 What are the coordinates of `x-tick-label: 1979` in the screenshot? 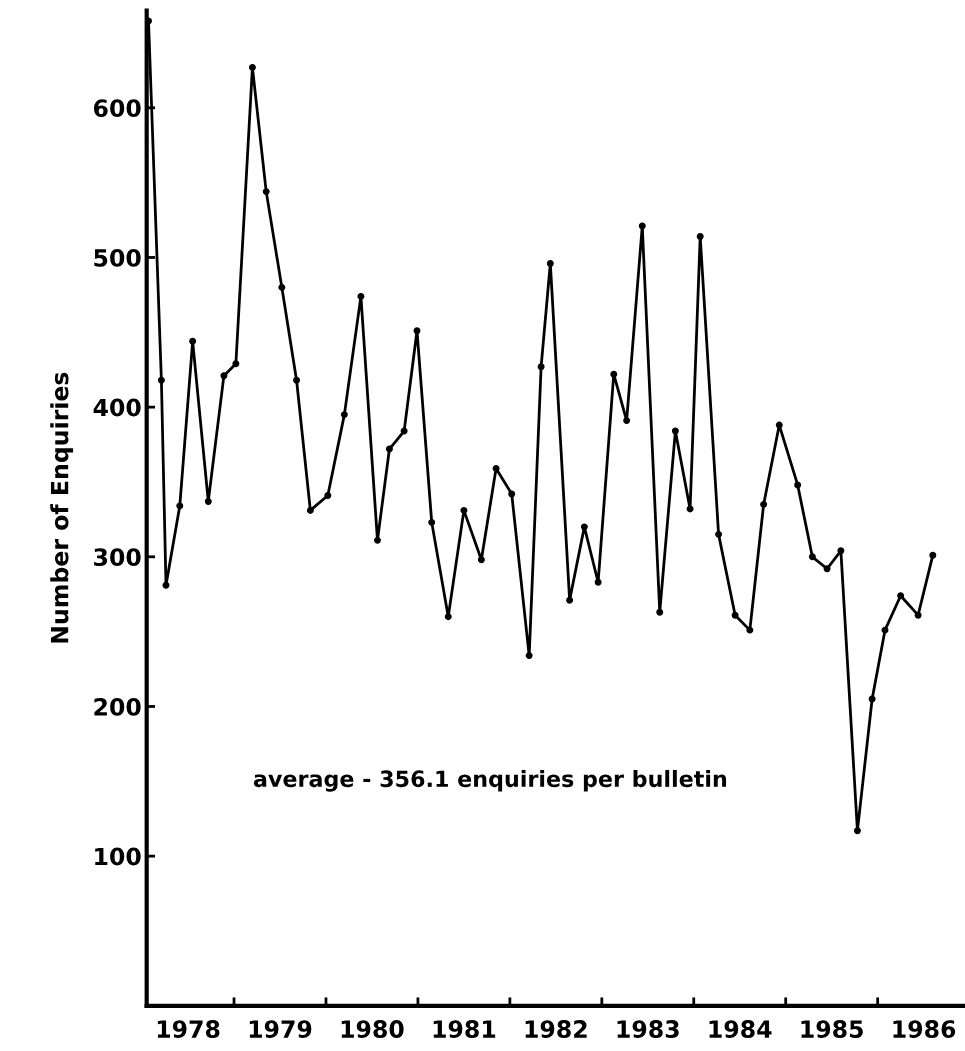 It's located at (280, 1029).